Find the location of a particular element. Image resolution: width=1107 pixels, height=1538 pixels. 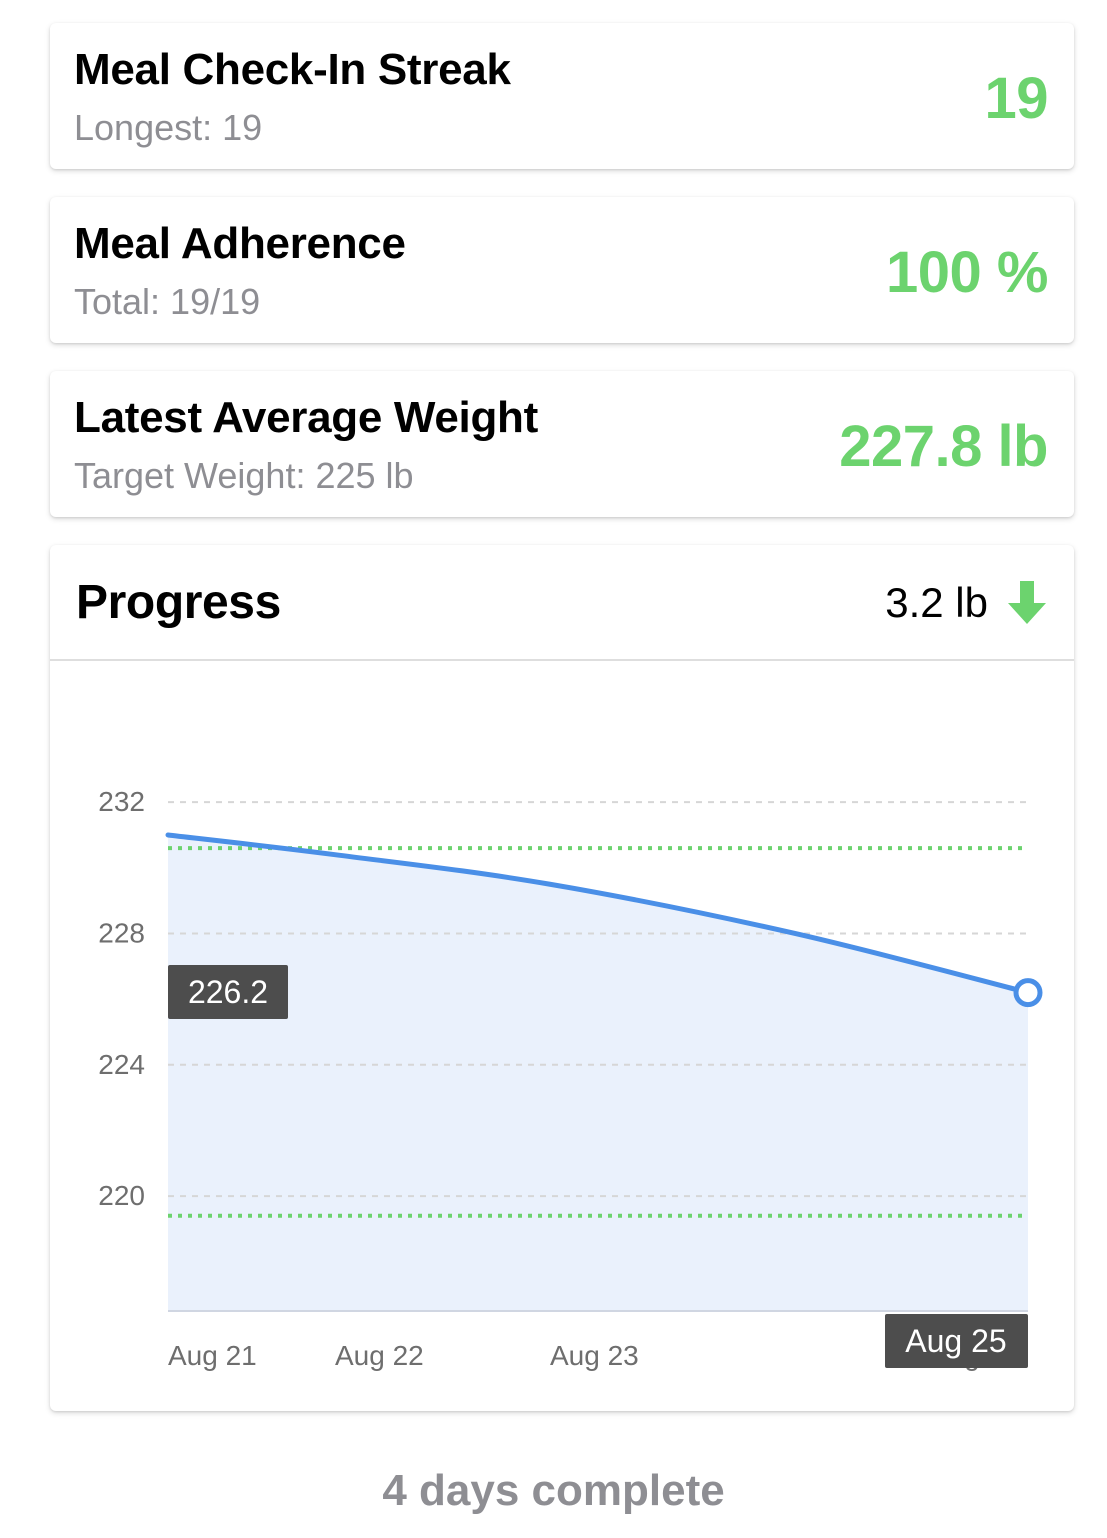

x-tick-label: Aug 23 is located at coordinates (594, 1355).